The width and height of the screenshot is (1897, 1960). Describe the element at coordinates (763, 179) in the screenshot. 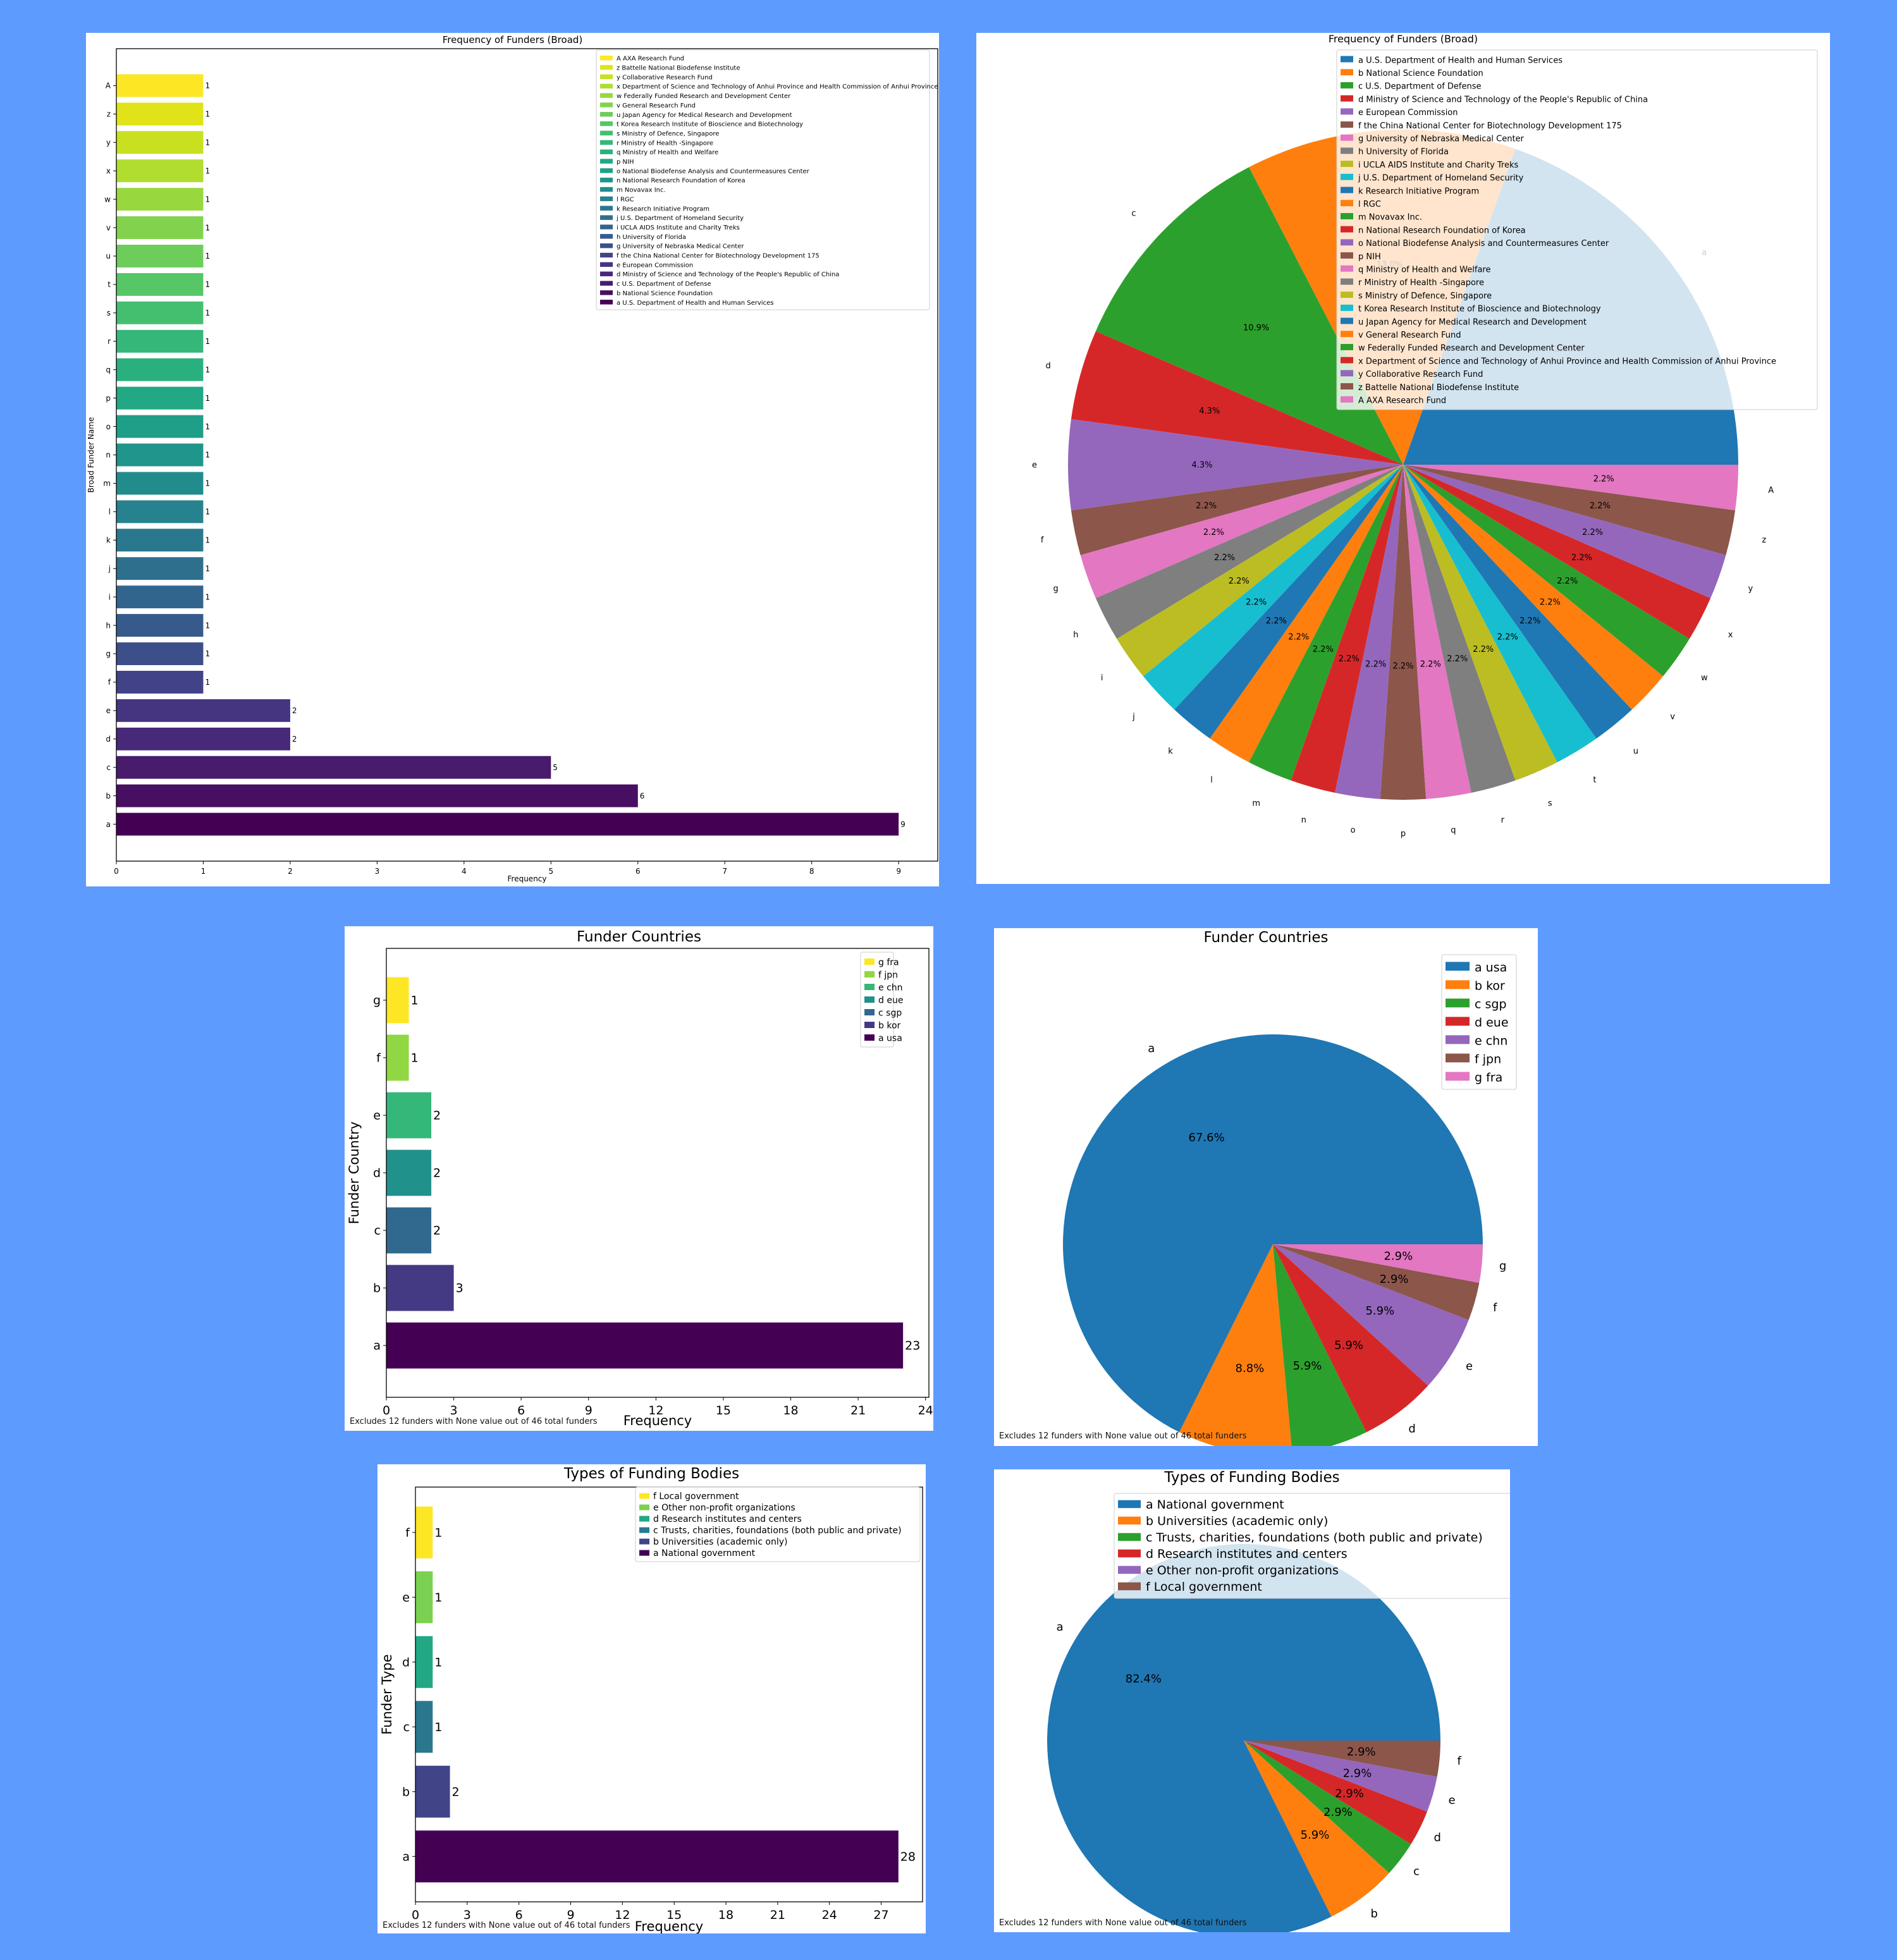

I see `legend-box` at that location.